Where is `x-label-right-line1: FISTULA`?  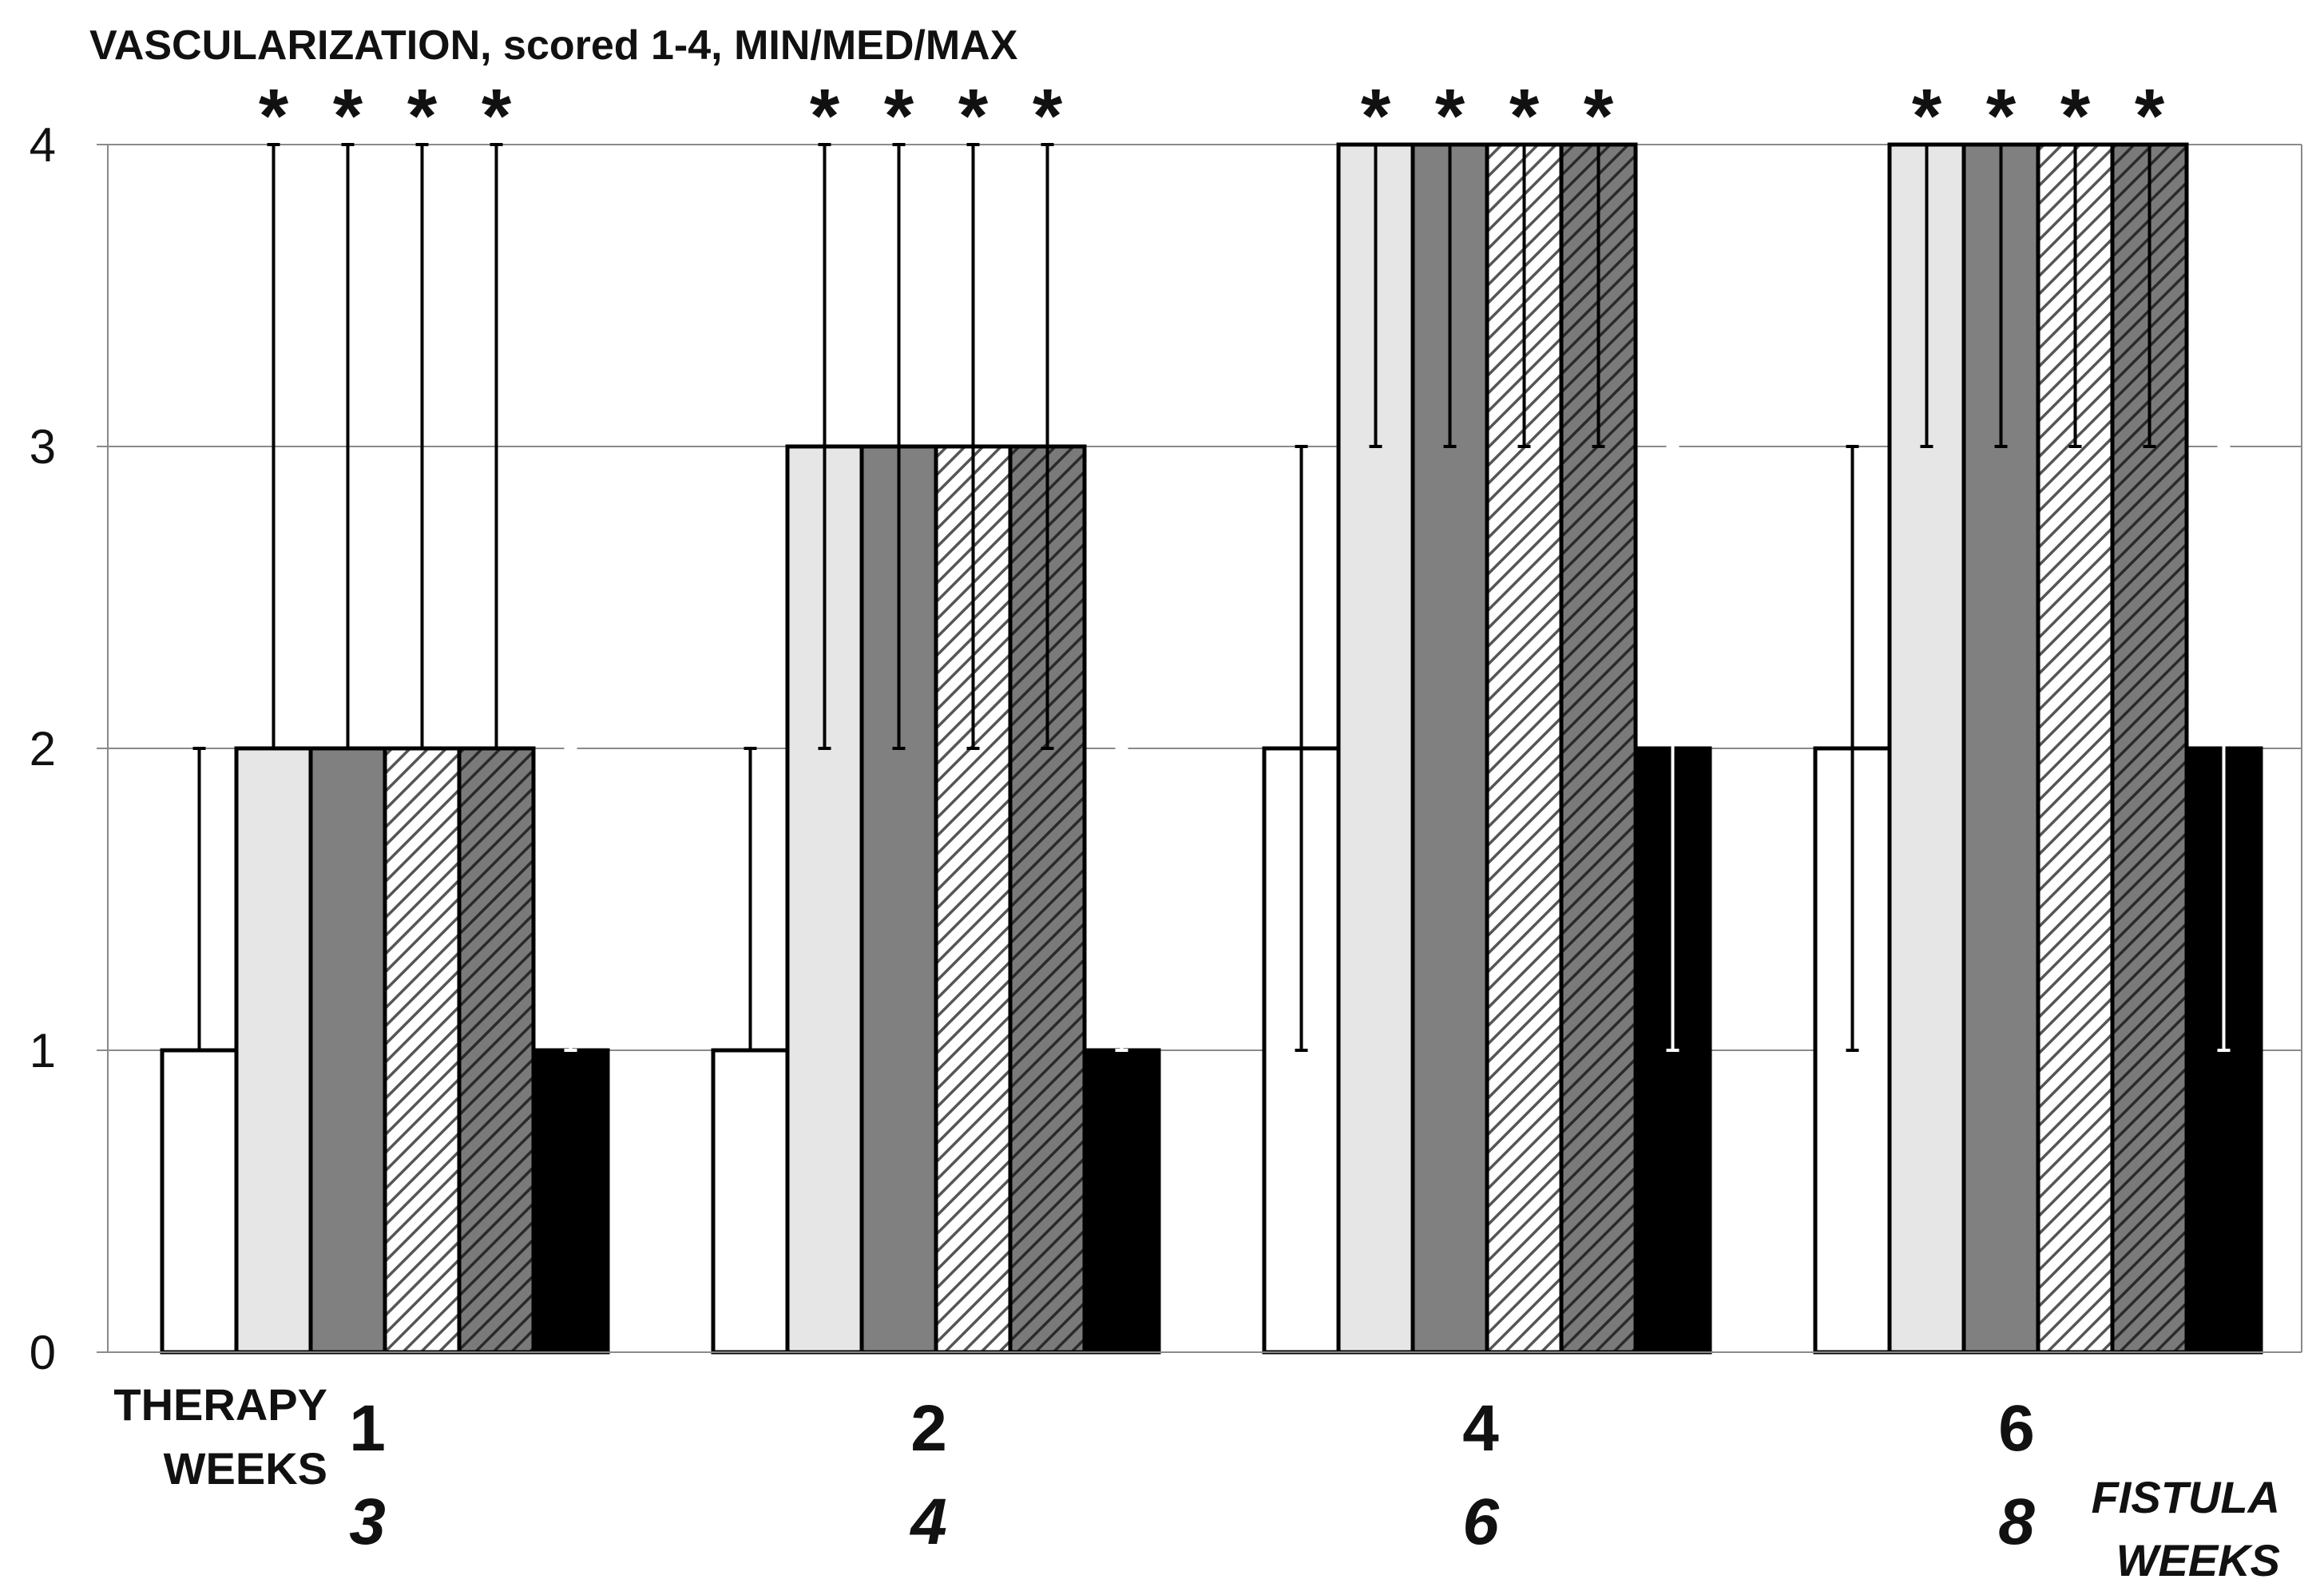
x-label-right-line1: FISTULA is located at coordinates (2186, 1497).